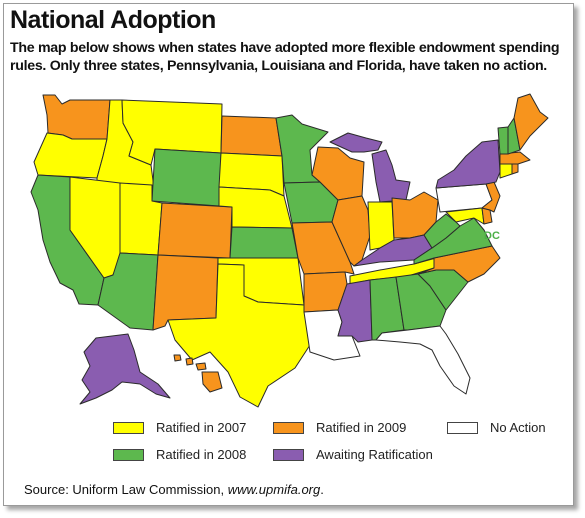  Describe the element at coordinates (70, 155) in the screenshot. I see `state-oregon` at that location.